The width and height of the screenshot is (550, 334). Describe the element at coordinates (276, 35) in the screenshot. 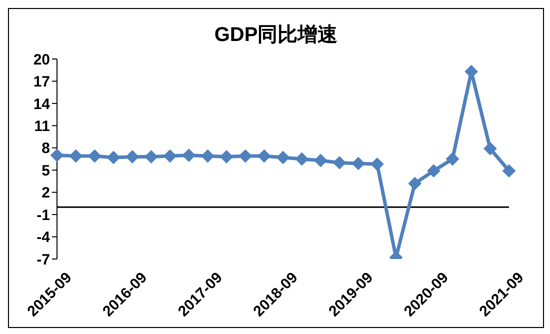

I see `chart-title: GDP同比增速` at that location.